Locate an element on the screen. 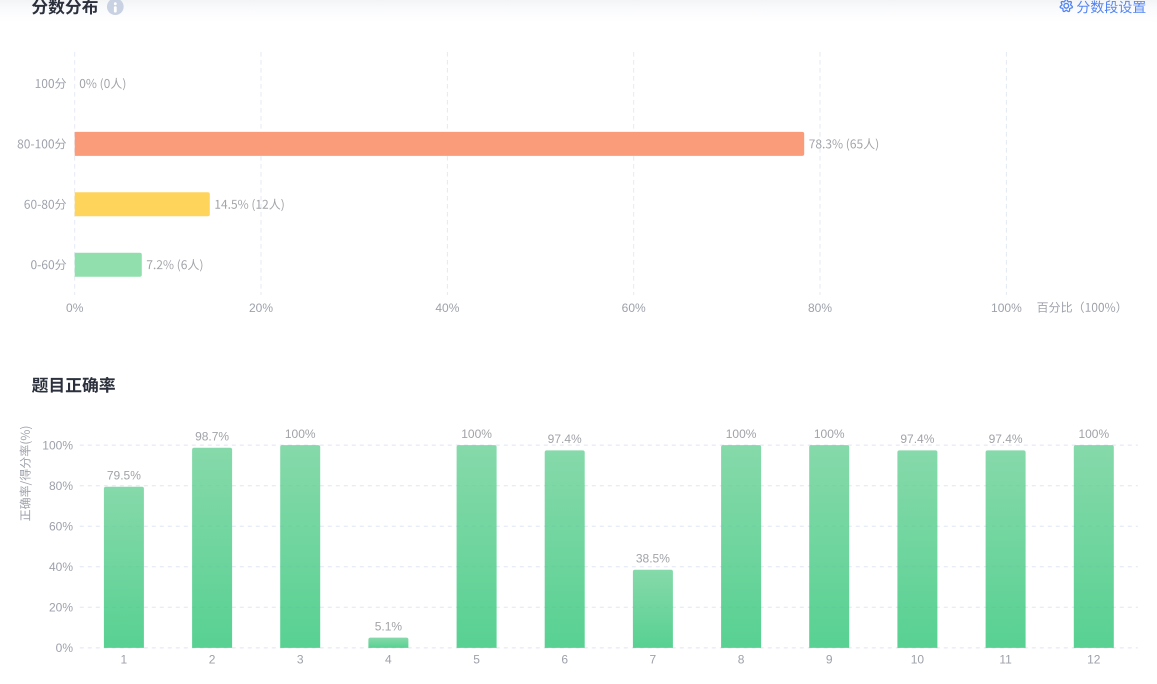  svg-text: 6 is located at coordinates (564, 660).